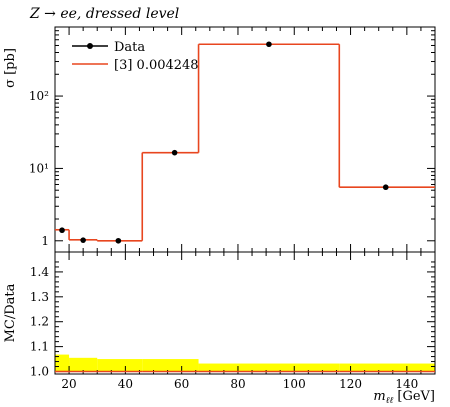  What do you see at coordinates (379, 396) in the screenshot?
I see `x-label-symbol: m` at bounding box center [379, 396].